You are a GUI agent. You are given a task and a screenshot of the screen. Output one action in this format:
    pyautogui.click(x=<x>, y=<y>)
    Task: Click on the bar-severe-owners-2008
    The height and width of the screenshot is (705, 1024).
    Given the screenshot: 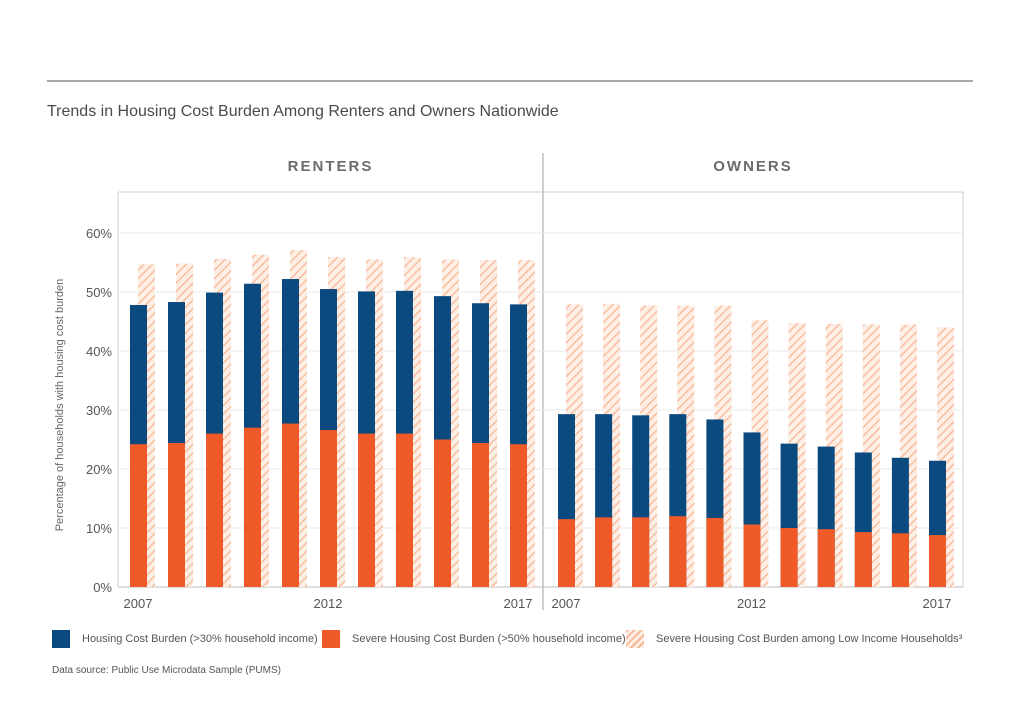 What is the action you would take?
    pyautogui.click(x=604, y=552)
    